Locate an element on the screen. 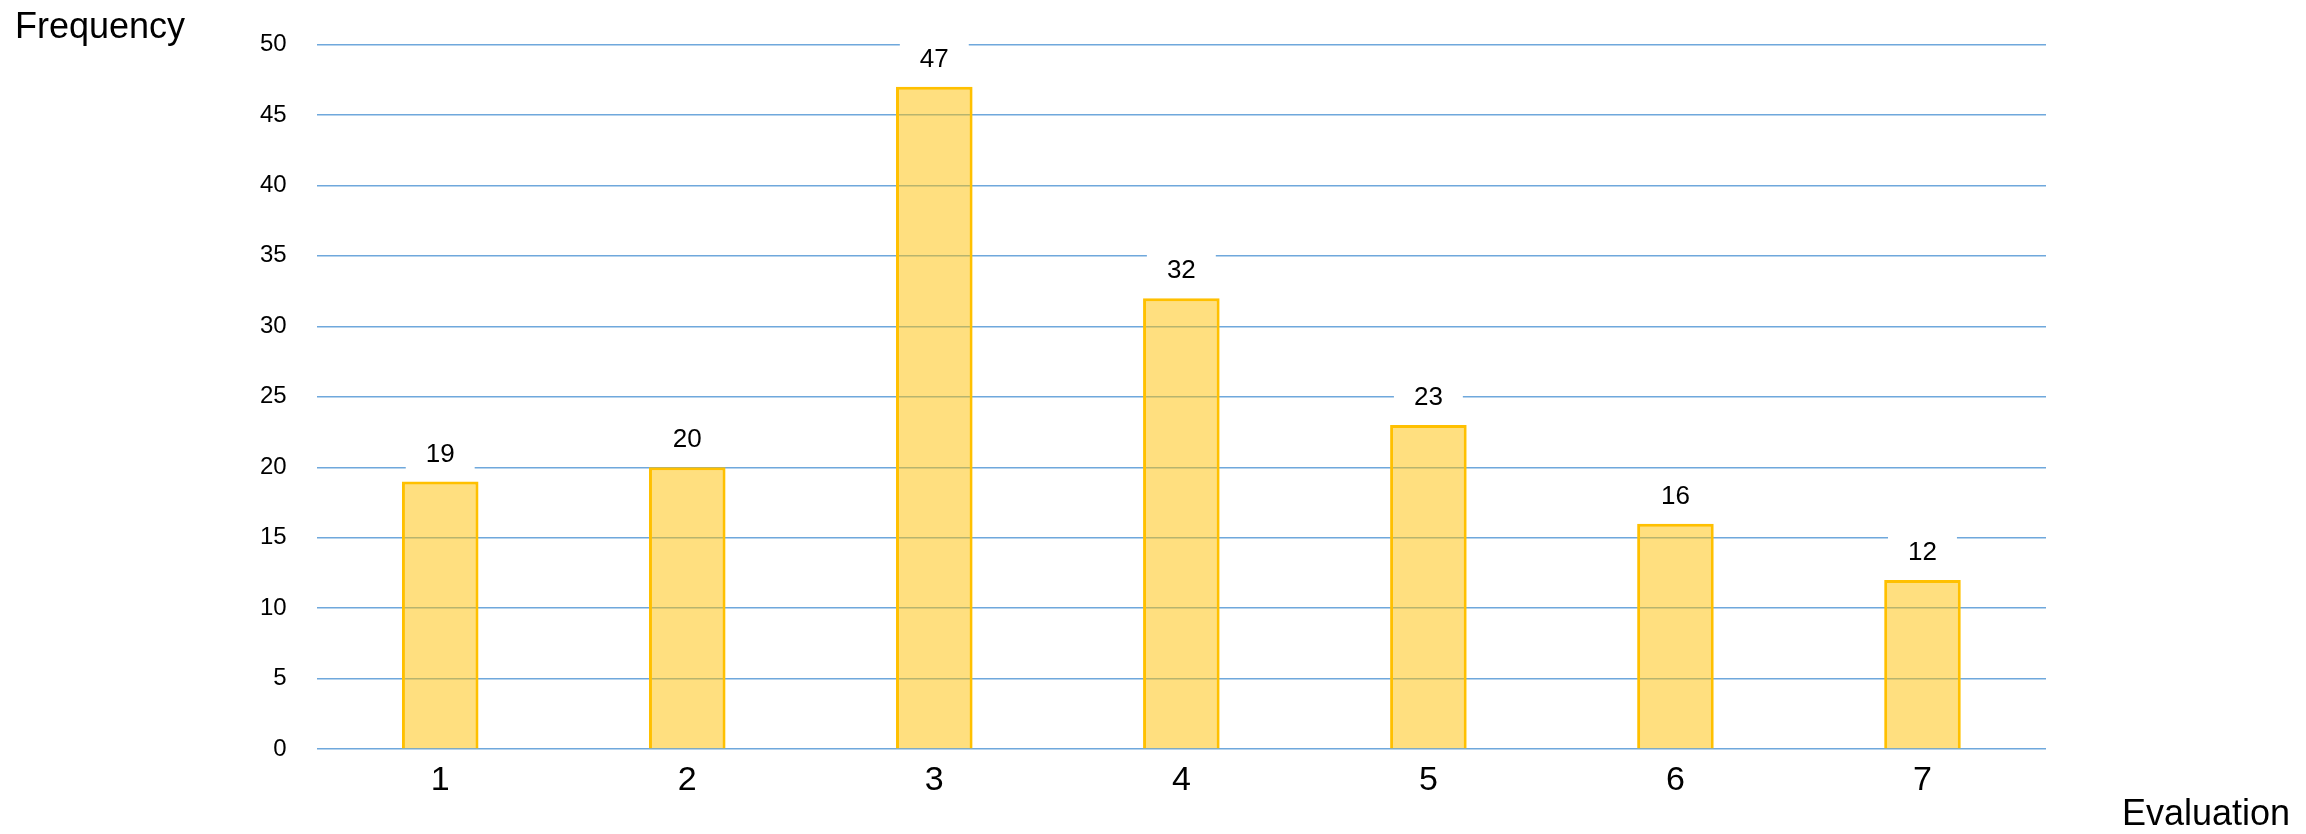  y-axis-title: Frequency is located at coordinates (100, 25).